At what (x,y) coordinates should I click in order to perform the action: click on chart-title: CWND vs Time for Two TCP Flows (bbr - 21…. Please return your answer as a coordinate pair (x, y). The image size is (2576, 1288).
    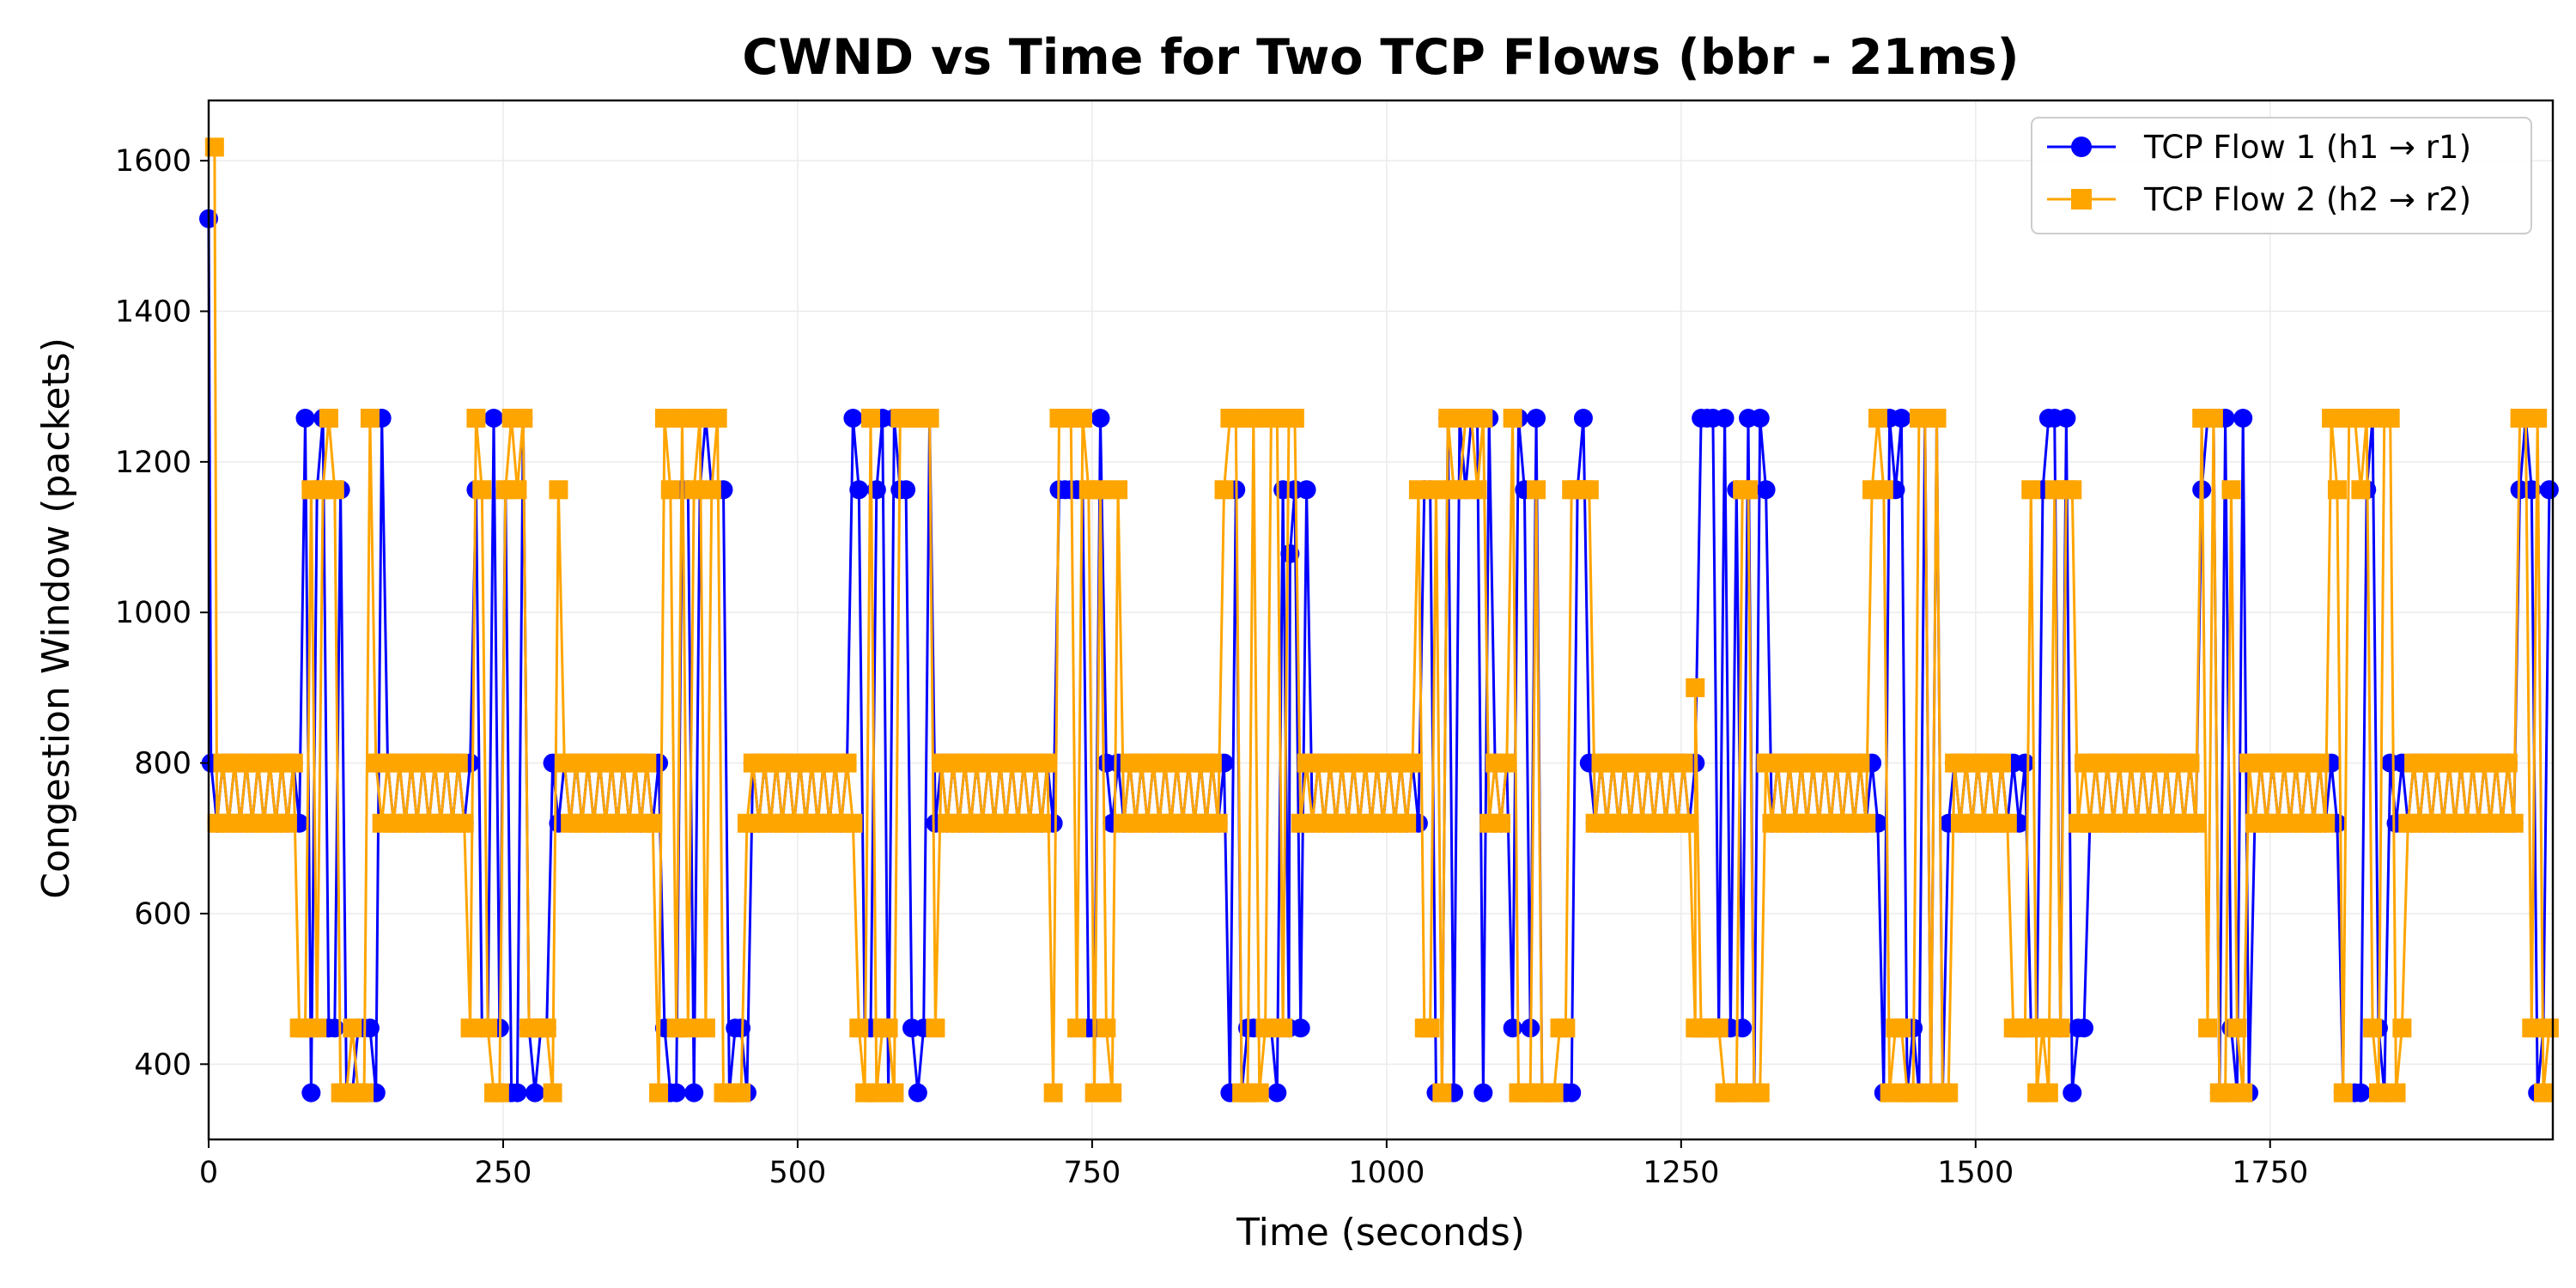
    Looking at the image, I should click on (1380, 58).